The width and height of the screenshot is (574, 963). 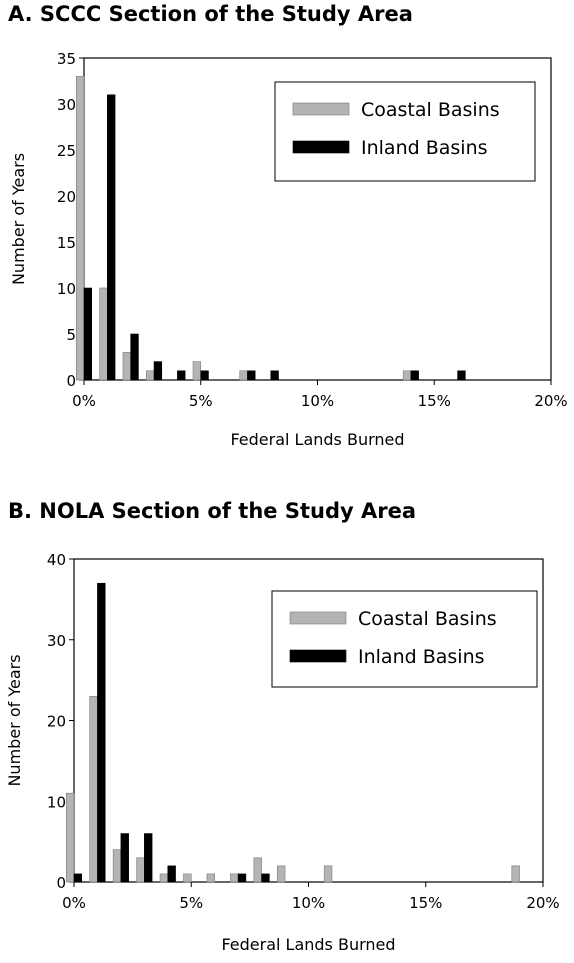 I want to click on chart-a-y-tick-label: 5, so click(x=71, y=335).